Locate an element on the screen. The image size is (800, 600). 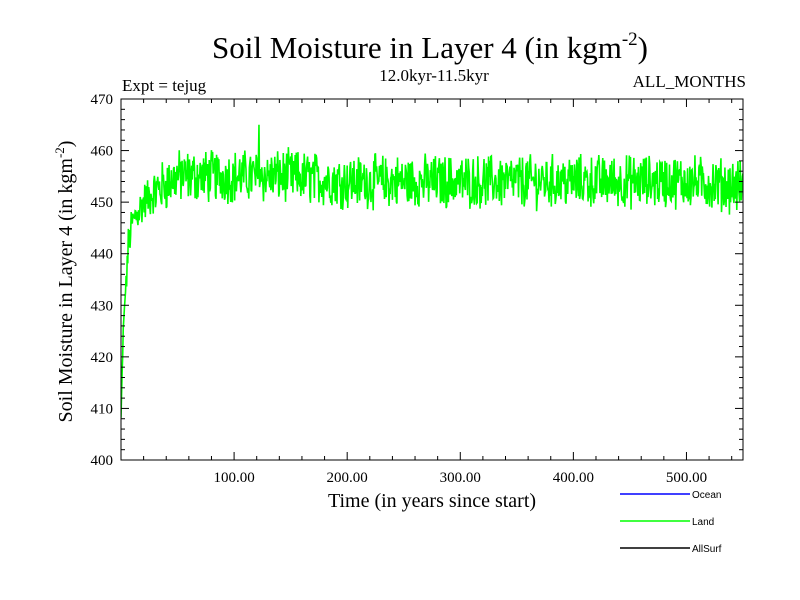
x-tick-label: 300.00 is located at coordinates (460, 478).